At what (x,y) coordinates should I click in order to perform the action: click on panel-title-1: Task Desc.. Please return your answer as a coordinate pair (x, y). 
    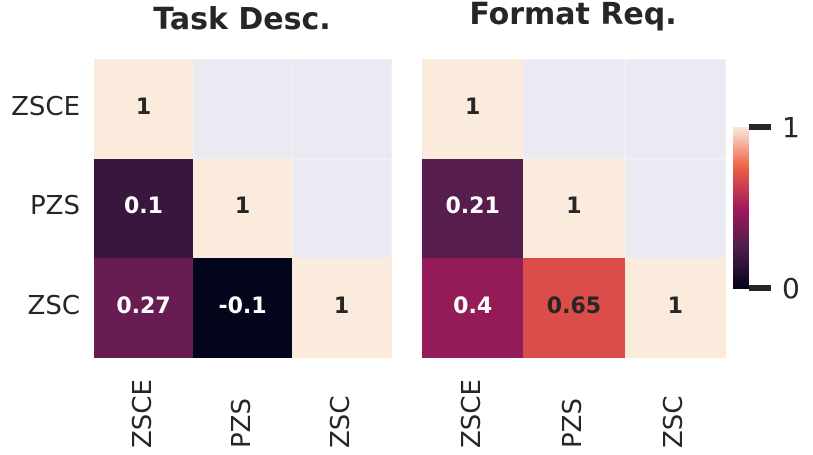
    Looking at the image, I should click on (242, 19).